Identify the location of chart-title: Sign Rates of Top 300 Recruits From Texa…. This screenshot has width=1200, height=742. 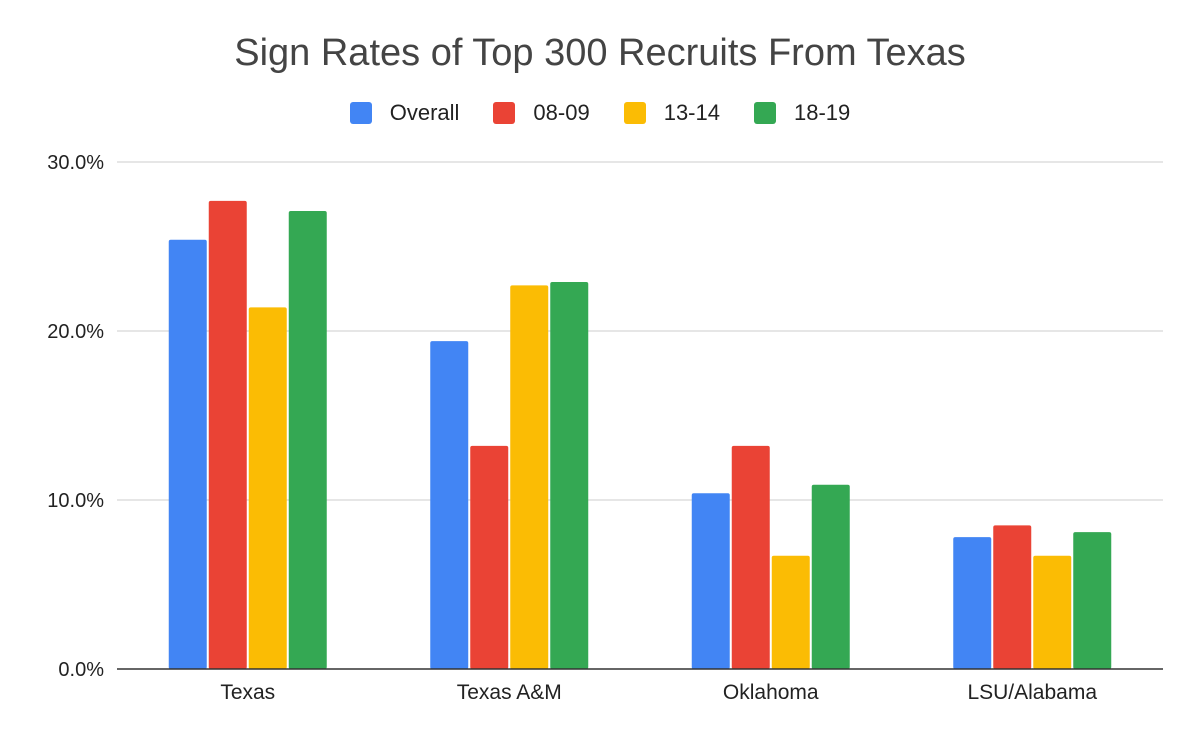
(600, 53).